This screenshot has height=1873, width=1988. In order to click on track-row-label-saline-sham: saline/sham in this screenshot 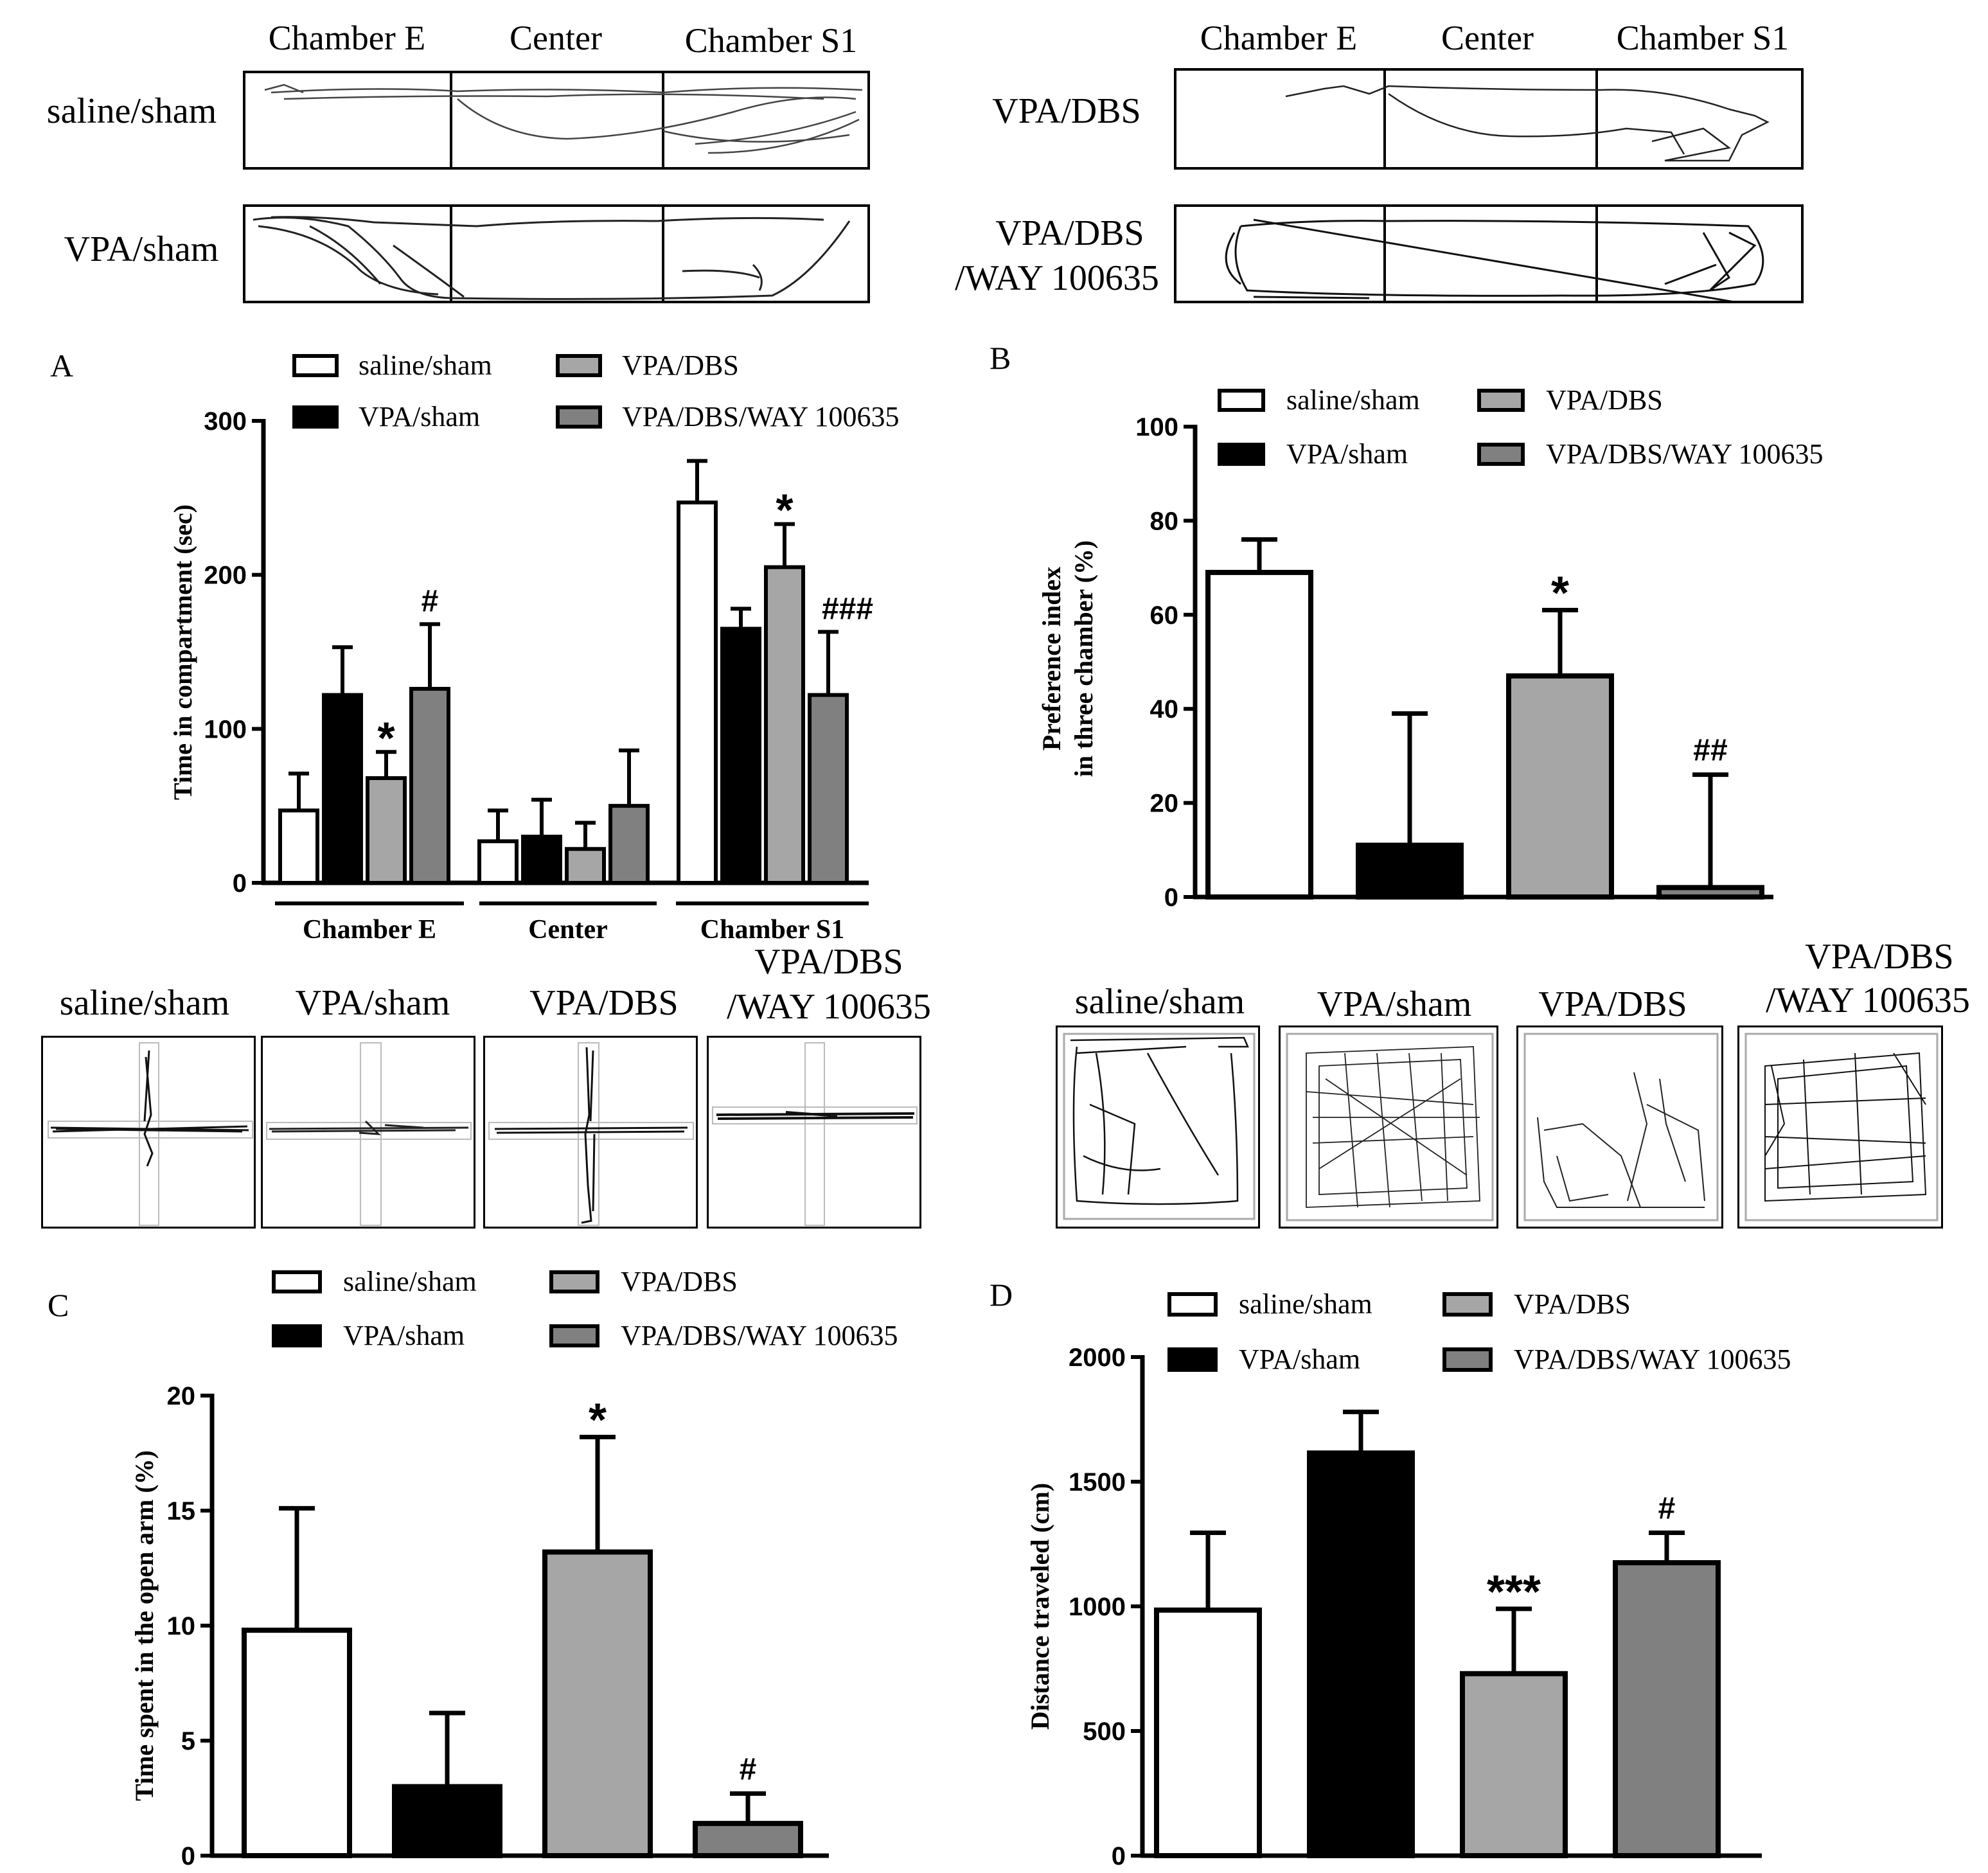, I will do `click(131, 111)`.